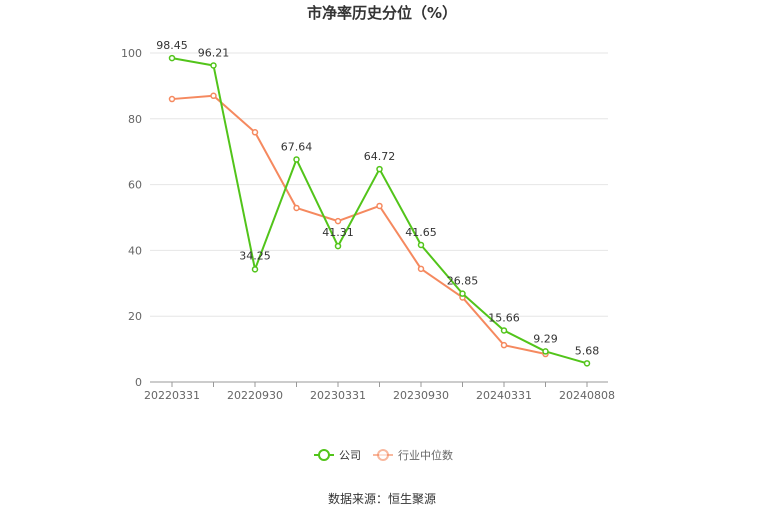 The height and width of the screenshot is (521, 765). What do you see at coordinates (380, 156) in the screenshot?
I see `data-label-20230630: 64.72` at bounding box center [380, 156].